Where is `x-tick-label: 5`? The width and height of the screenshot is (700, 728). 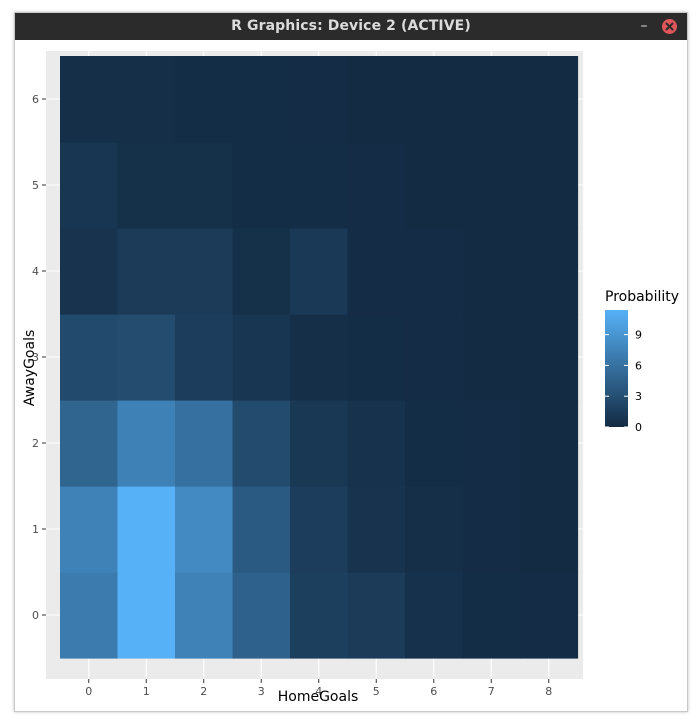 x-tick-label: 5 is located at coordinates (376, 691).